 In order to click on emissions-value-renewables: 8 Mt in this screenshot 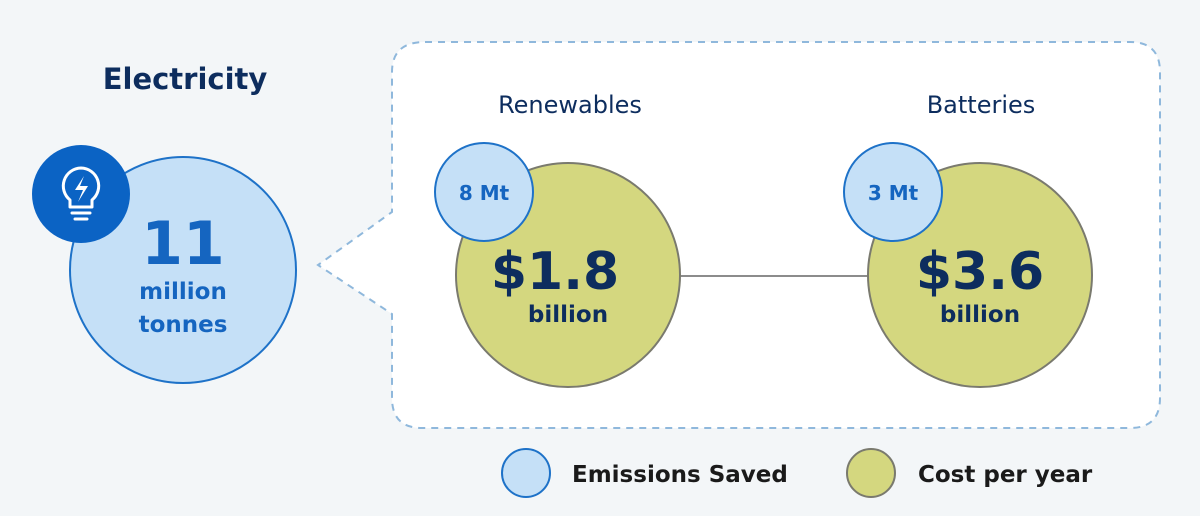, I will do `click(484, 193)`.